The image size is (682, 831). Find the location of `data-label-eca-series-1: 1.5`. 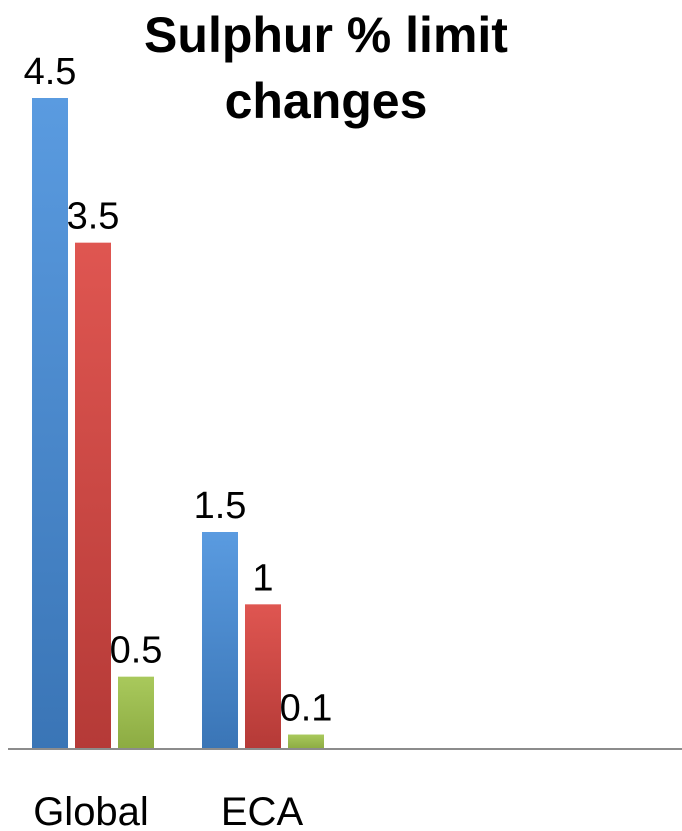

data-label-eca-series-1: 1.5 is located at coordinates (220, 506).